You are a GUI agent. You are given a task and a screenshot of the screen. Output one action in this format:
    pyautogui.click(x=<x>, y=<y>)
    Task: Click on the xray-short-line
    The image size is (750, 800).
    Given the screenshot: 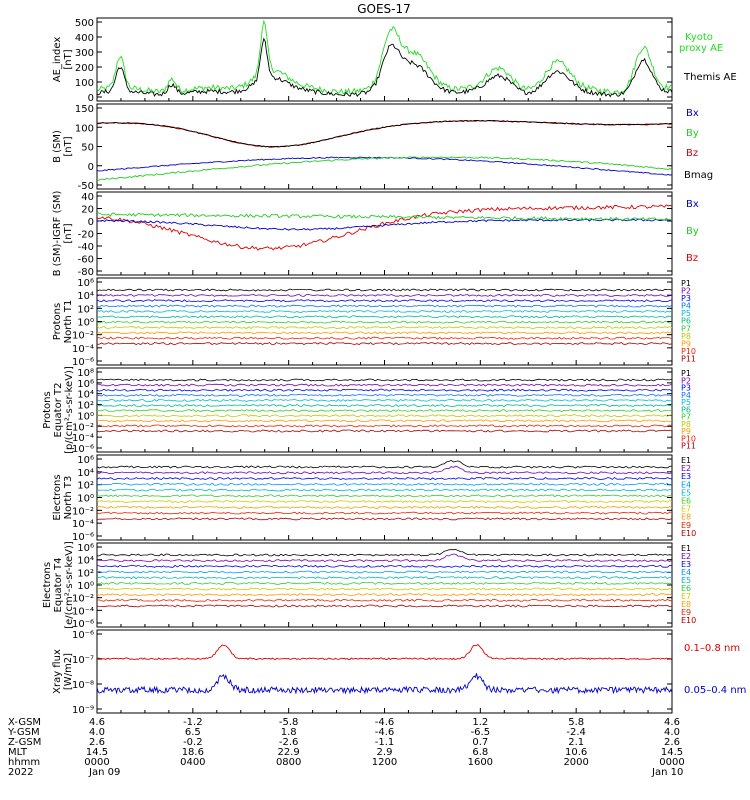 What is the action you would take?
    pyautogui.click(x=384, y=684)
    